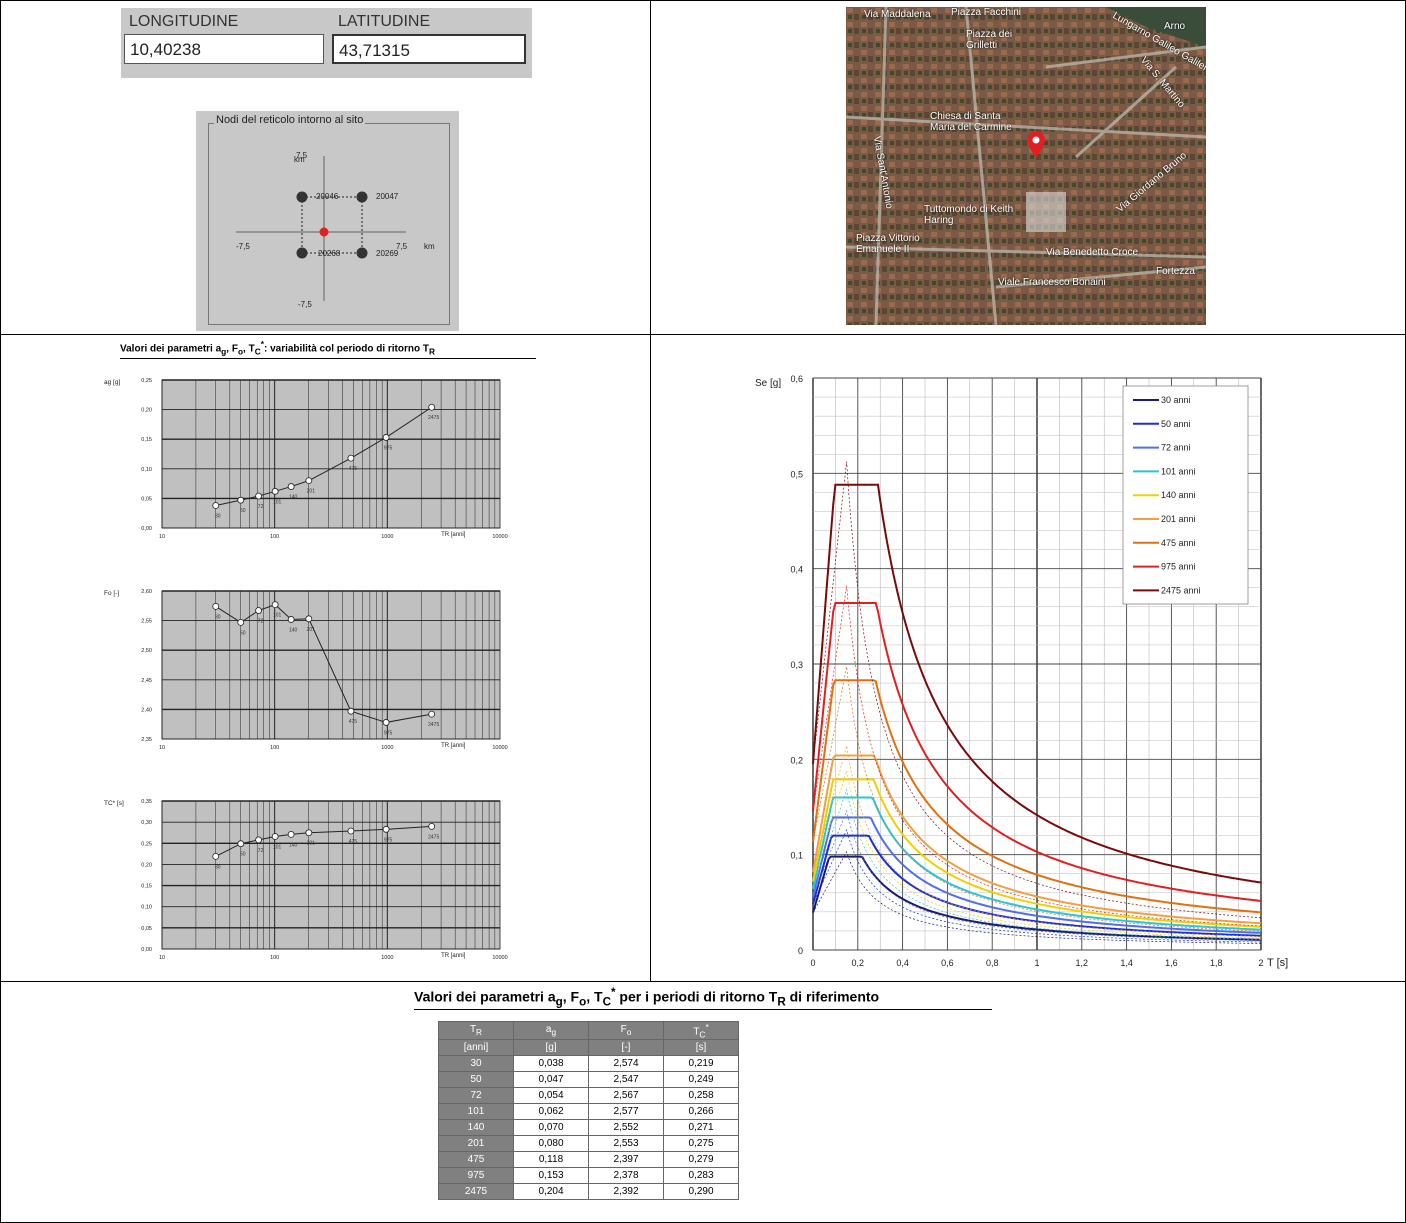 This screenshot has width=1406, height=1223. Describe the element at coordinates (551, 1080) in the screenshot. I see `table-cell: 0,047` at that location.